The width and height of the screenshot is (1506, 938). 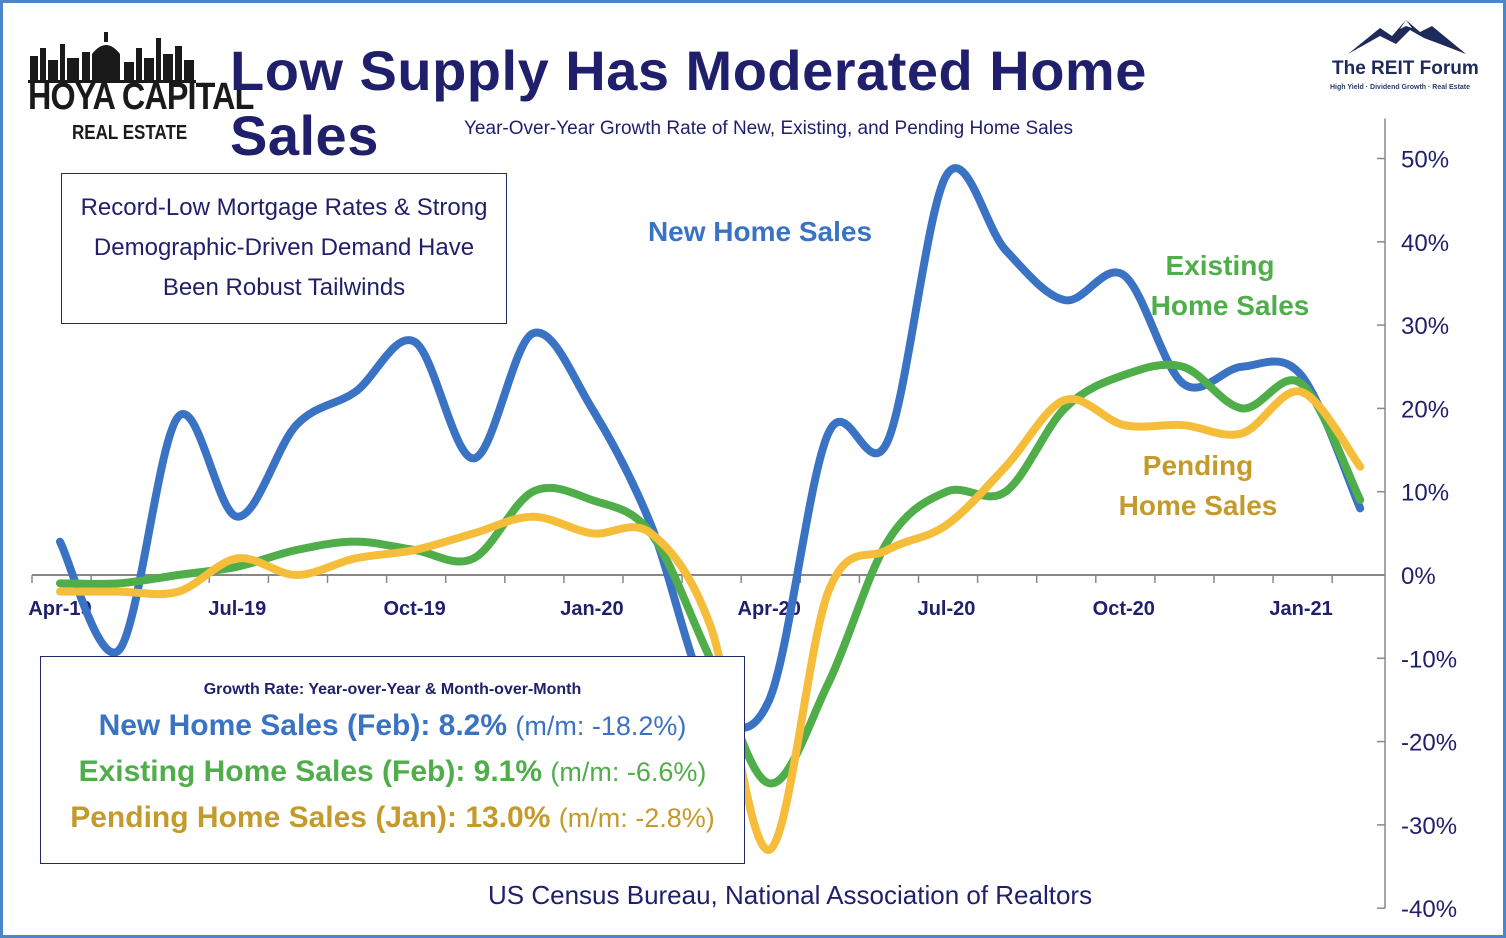 I want to click on reit-forum-name: The REIT Forum, so click(x=1405, y=68).